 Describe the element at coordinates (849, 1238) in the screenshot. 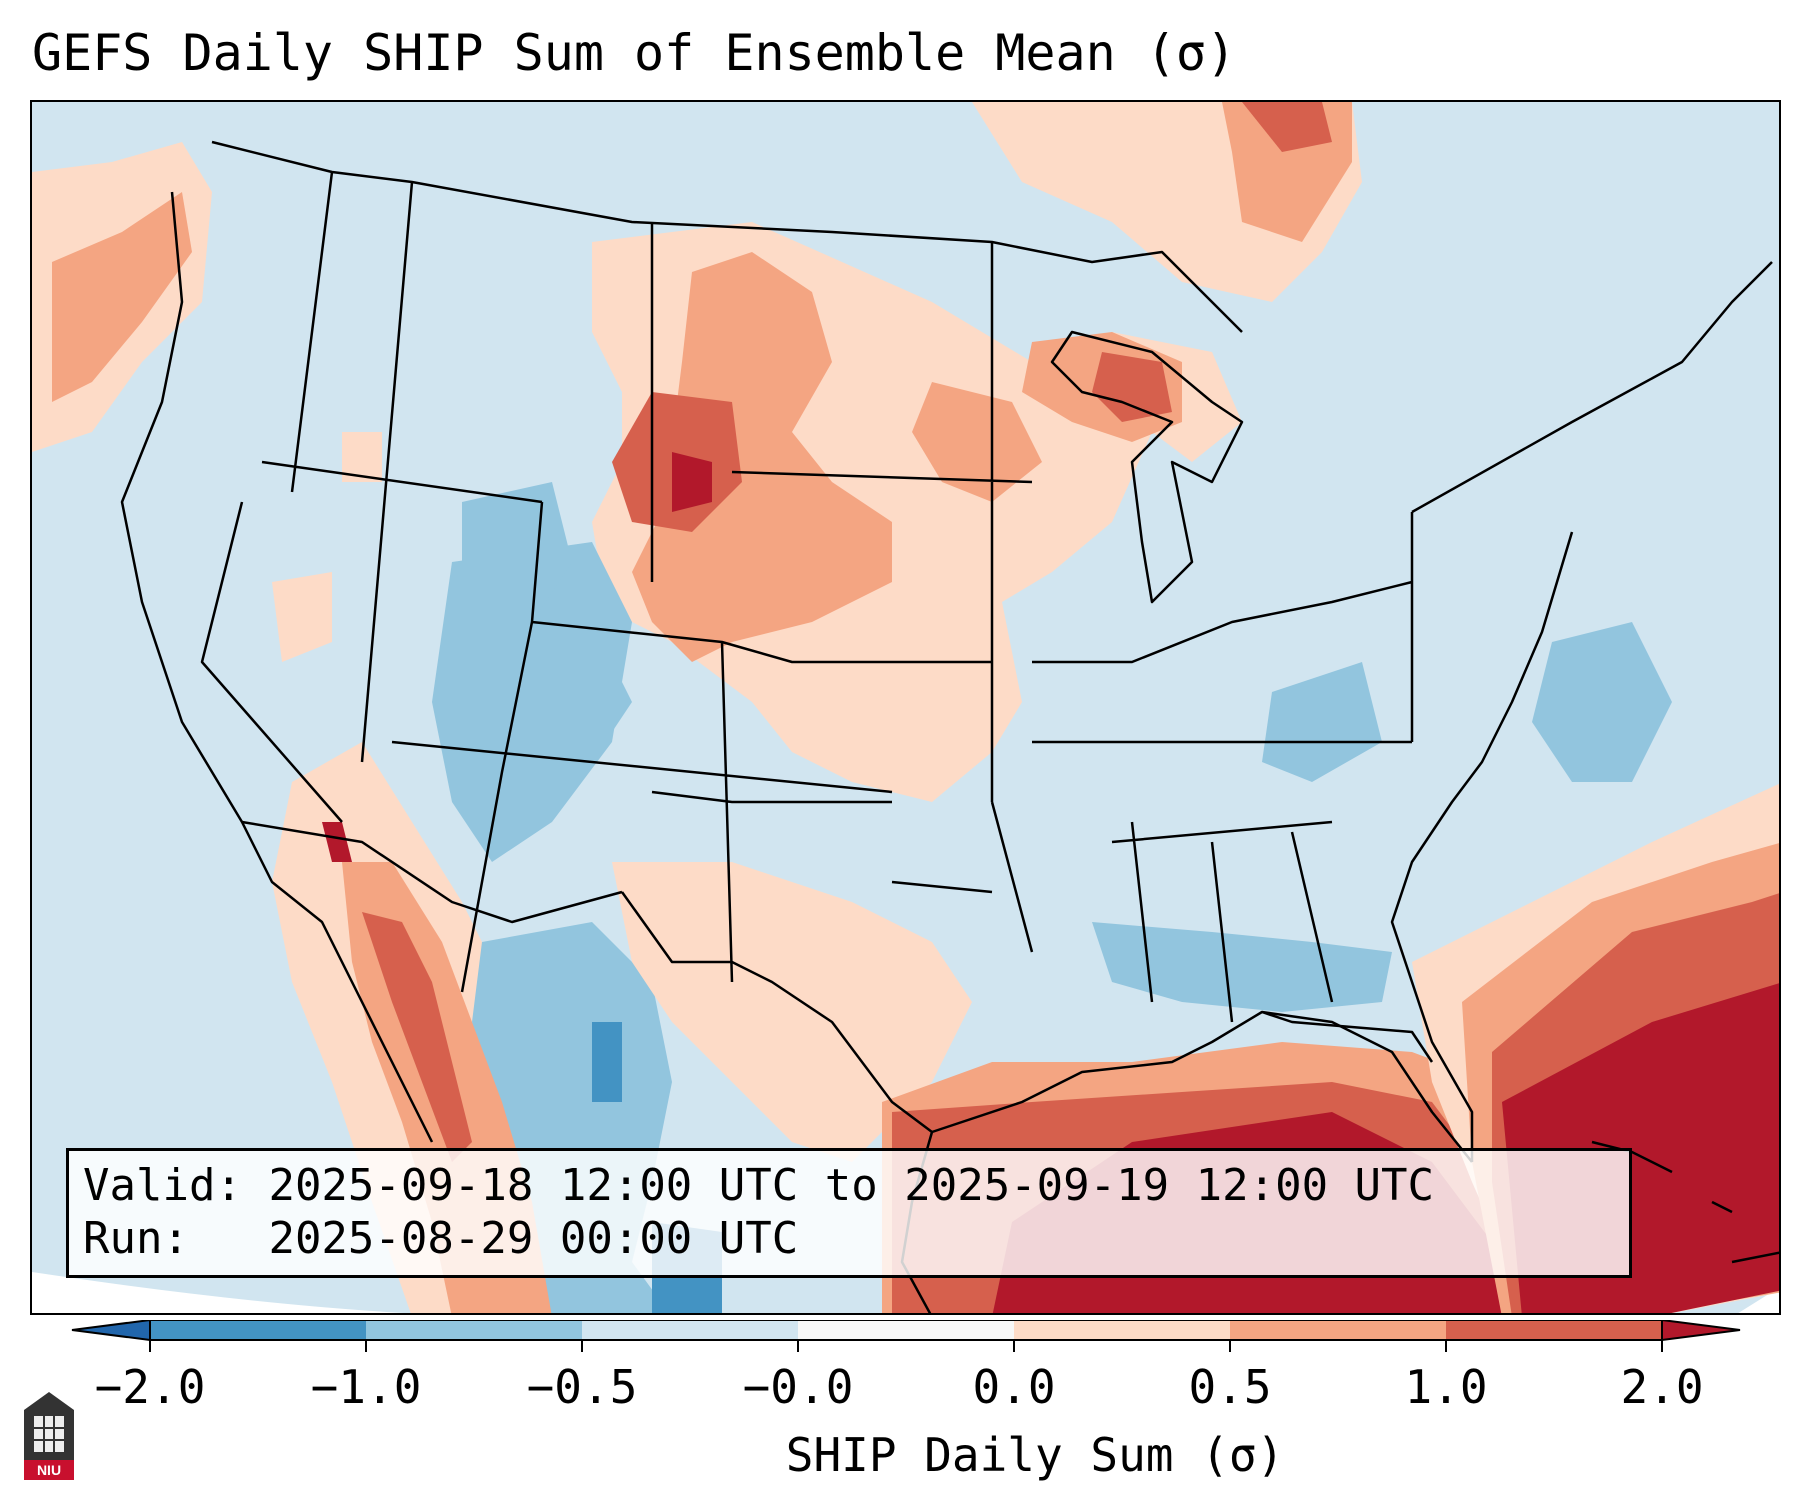

I see `run-row: Run: 2025-08-29 00:00 UTC` at that location.